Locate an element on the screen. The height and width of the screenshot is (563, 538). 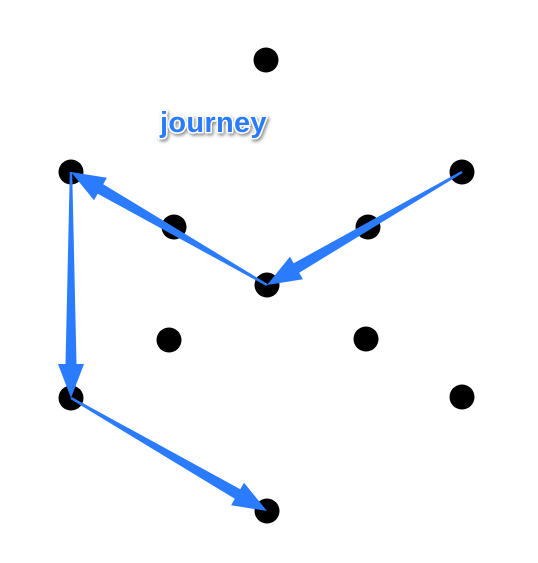
dot-lower-right is located at coordinates (462, 397).